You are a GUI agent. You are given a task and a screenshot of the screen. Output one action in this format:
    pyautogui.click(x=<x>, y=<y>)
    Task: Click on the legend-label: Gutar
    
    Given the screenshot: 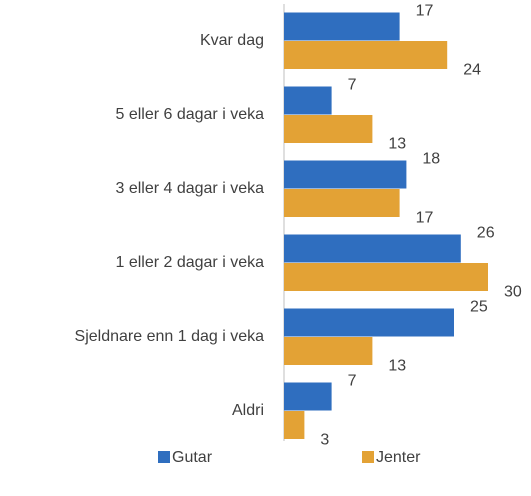 What is the action you would take?
    pyautogui.click(x=192, y=457)
    